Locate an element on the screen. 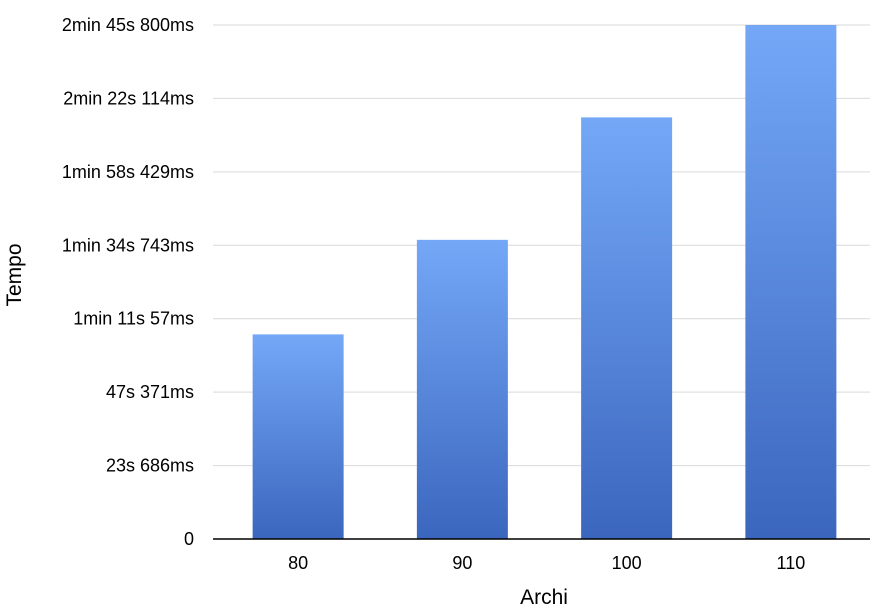 Image resolution: width=873 pixels, height=610 pixels. y-tick-label: 1min 58s 429ms is located at coordinates (128, 172).